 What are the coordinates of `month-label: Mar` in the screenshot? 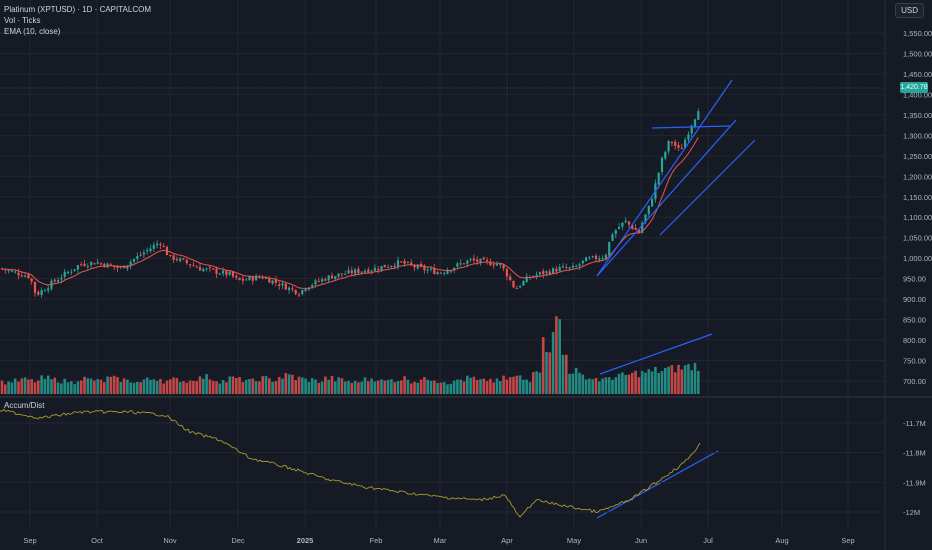 It's located at (440, 540).